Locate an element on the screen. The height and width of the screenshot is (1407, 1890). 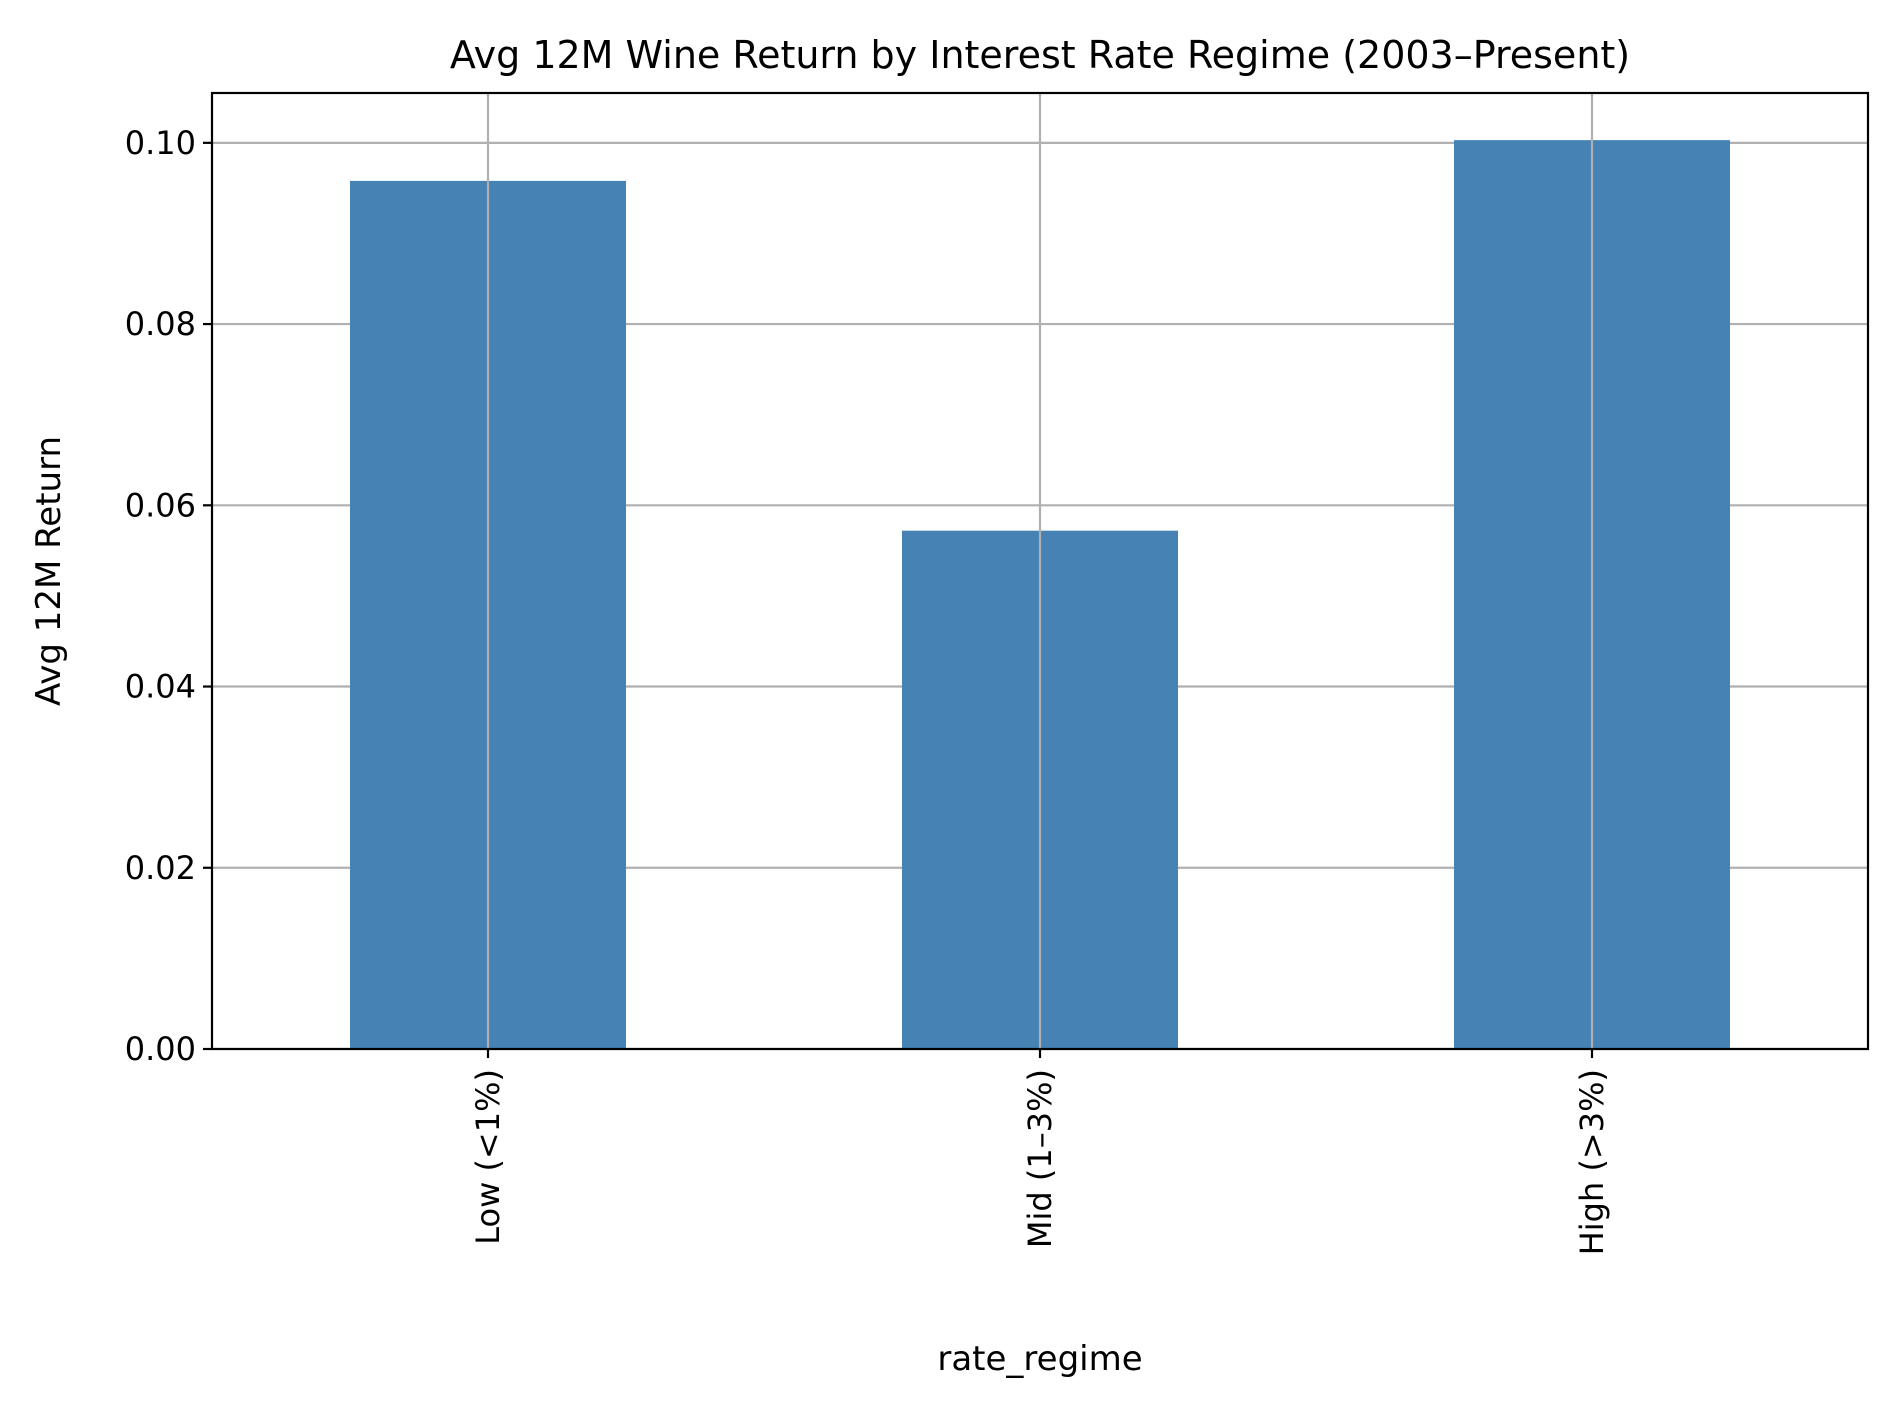
x-tick-label: High (>3%) is located at coordinates (1592, 1162).